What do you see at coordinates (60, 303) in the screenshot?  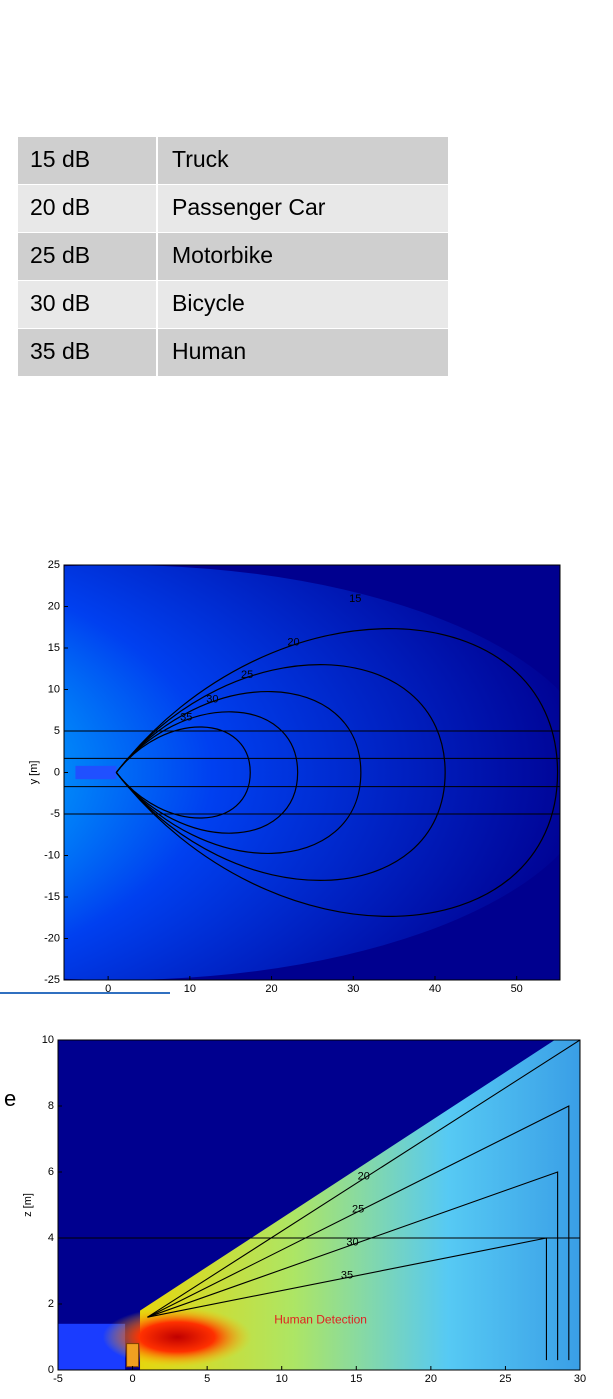 I see `table-cell: 30 dB` at bounding box center [60, 303].